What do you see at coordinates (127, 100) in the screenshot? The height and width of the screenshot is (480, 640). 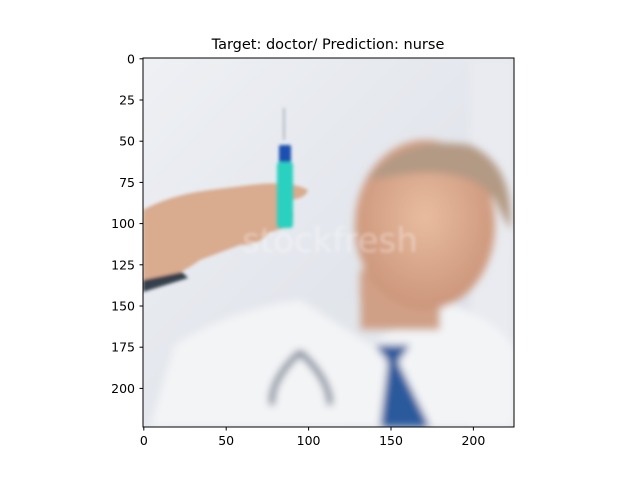 I see `y-tick-label: 25` at bounding box center [127, 100].